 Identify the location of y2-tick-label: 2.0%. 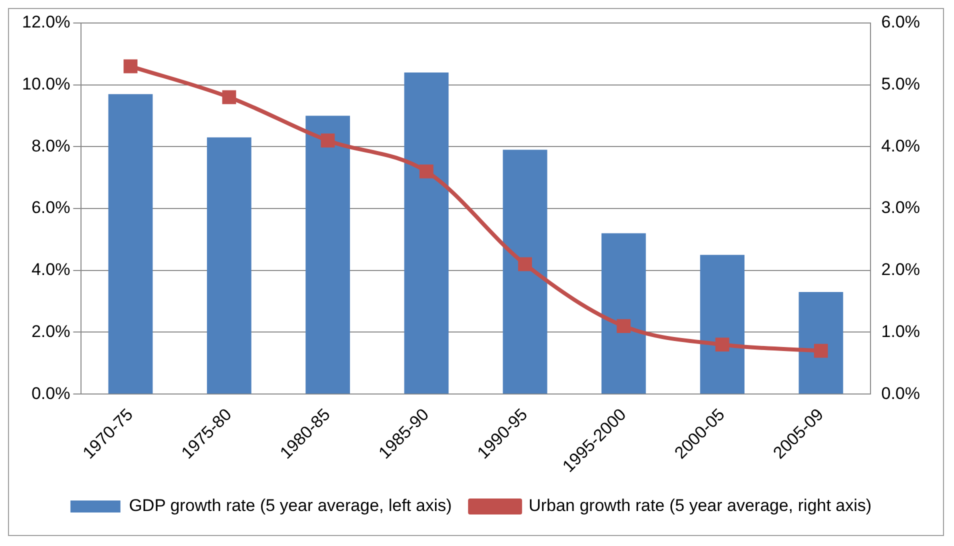
(900, 270).